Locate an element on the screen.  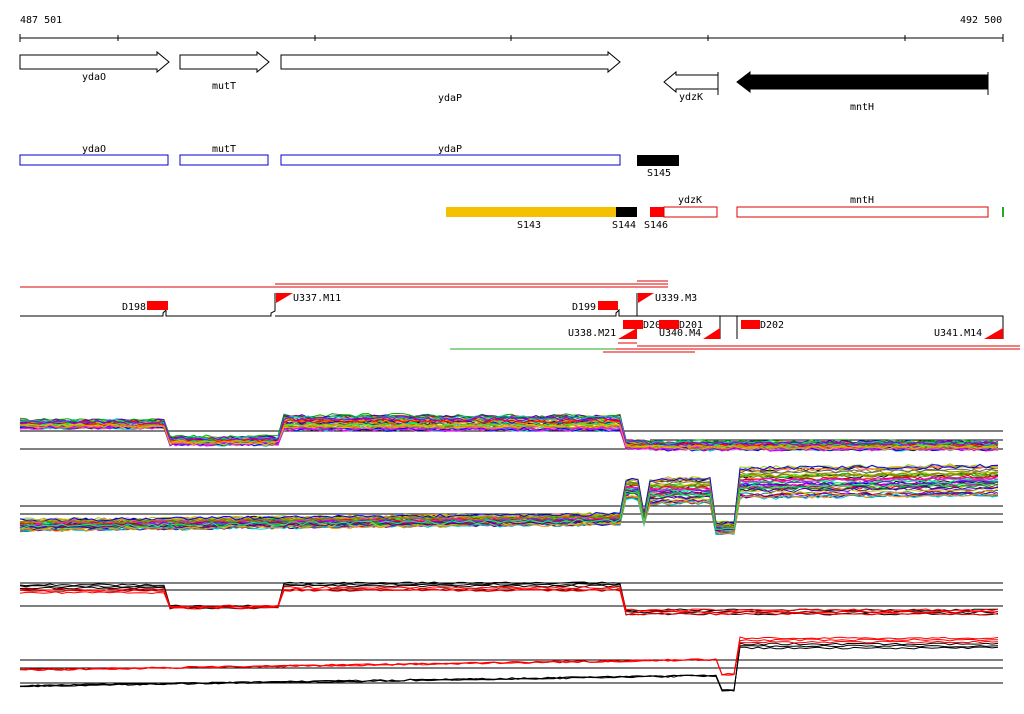
segment-ydzk: ydzK is located at coordinates (690, 206).